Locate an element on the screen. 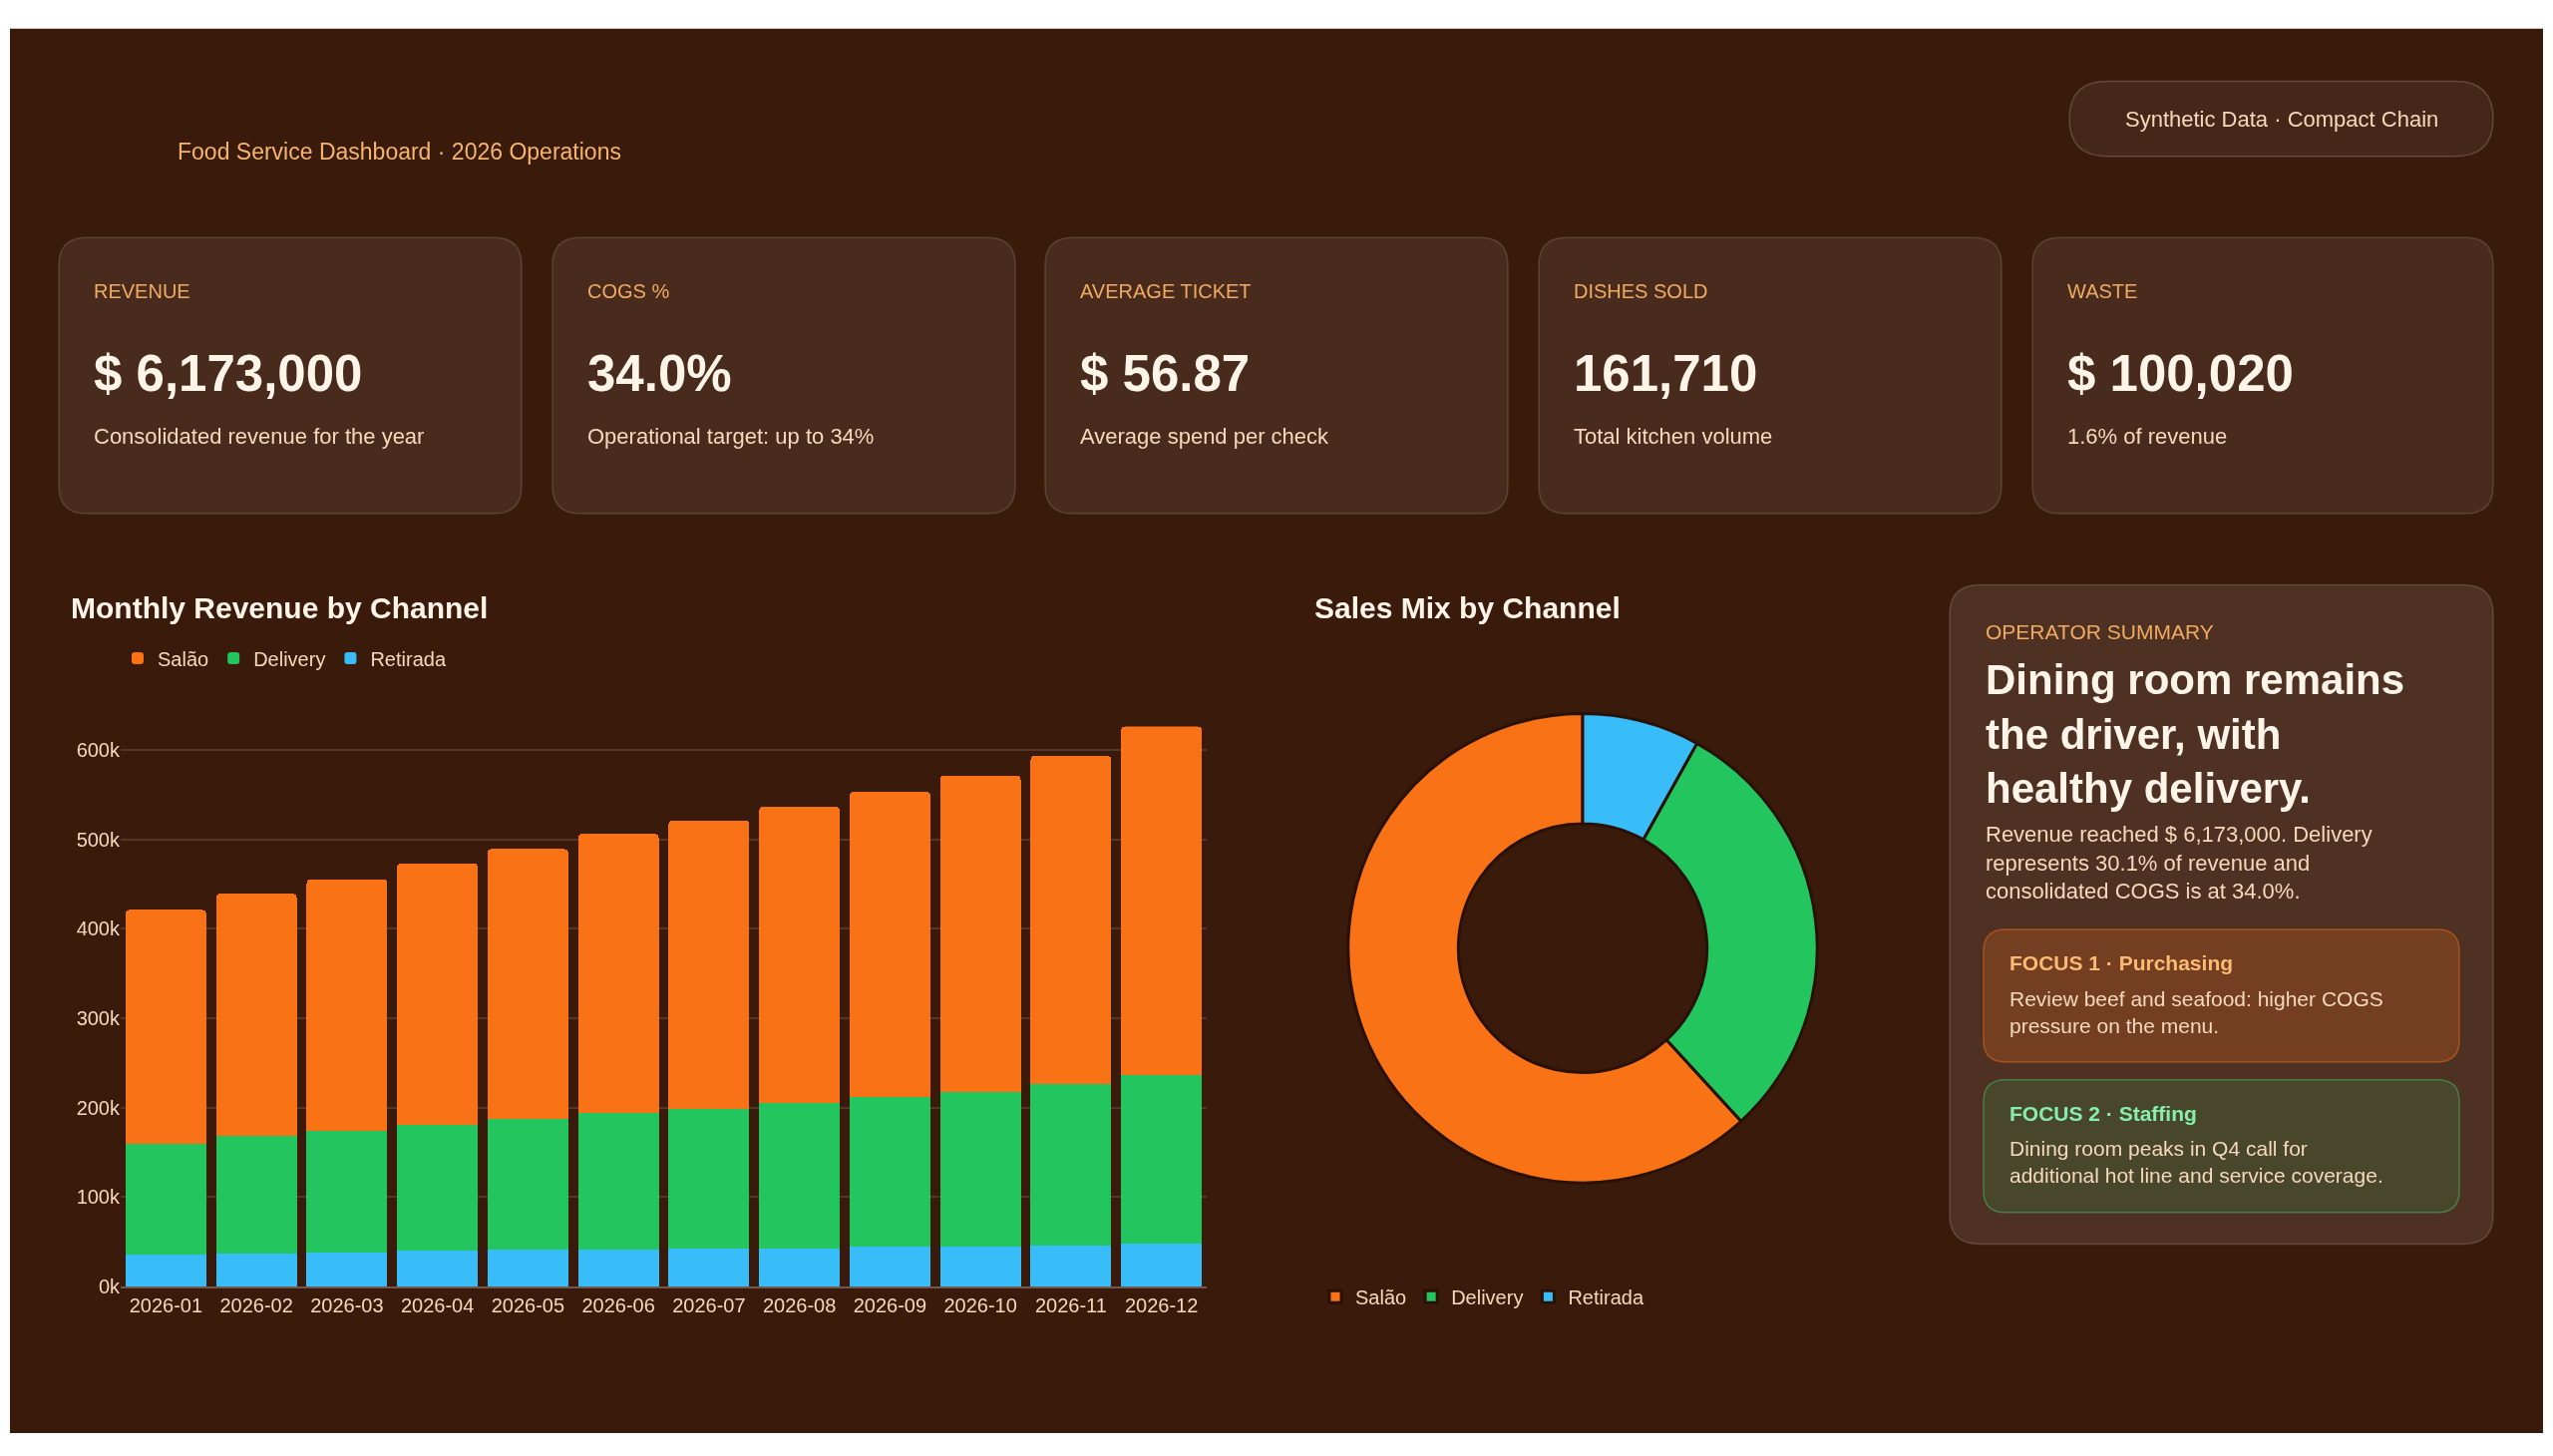 The image size is (2553, 1456). y-tick-label: 200k is located at coordinates (99, 1107).